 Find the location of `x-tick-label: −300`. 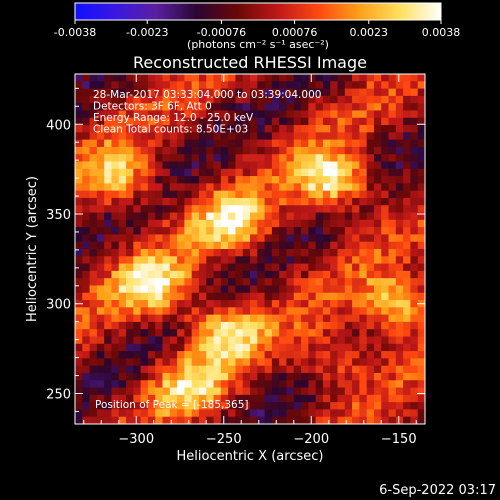

x-tick-label: −300 is located at coordinates (136, 439).